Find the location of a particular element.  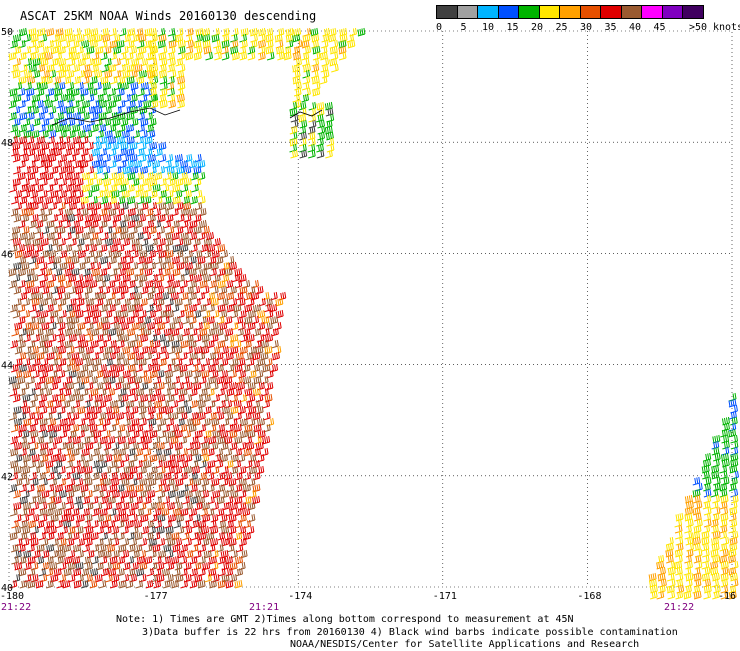

colorbar-label: 20 is located at coordinates (537, 27).